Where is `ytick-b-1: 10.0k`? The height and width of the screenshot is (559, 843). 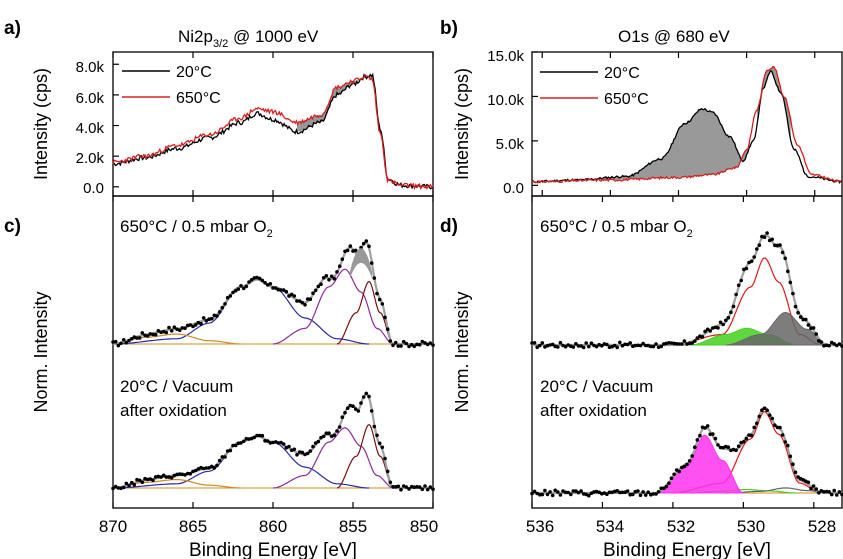
ytick-b-1: 10.0k is located at coordinates (505, 100).